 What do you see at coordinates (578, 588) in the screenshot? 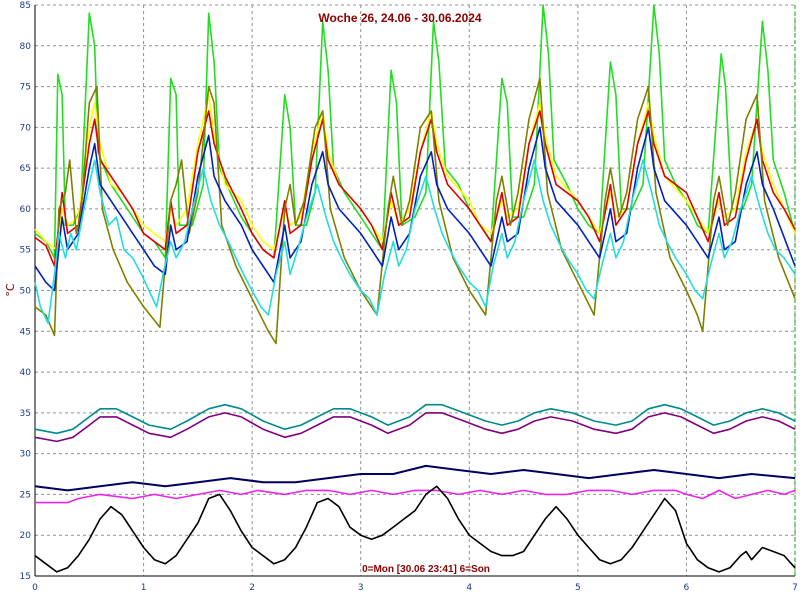
I see `x-tick-label-5: 5` at bounding box center [578, 588].